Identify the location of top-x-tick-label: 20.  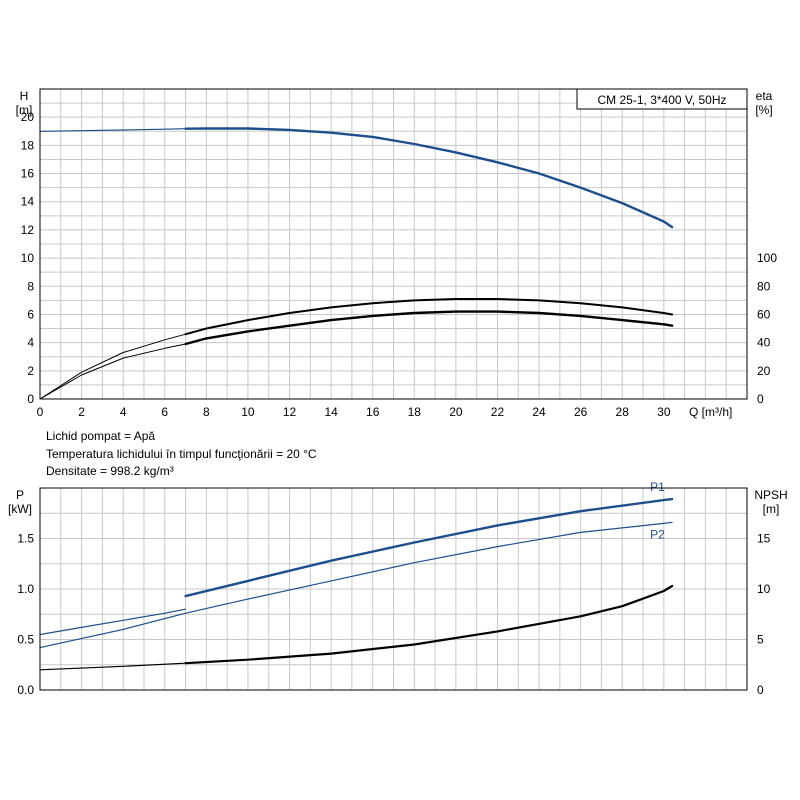
(456, 412).